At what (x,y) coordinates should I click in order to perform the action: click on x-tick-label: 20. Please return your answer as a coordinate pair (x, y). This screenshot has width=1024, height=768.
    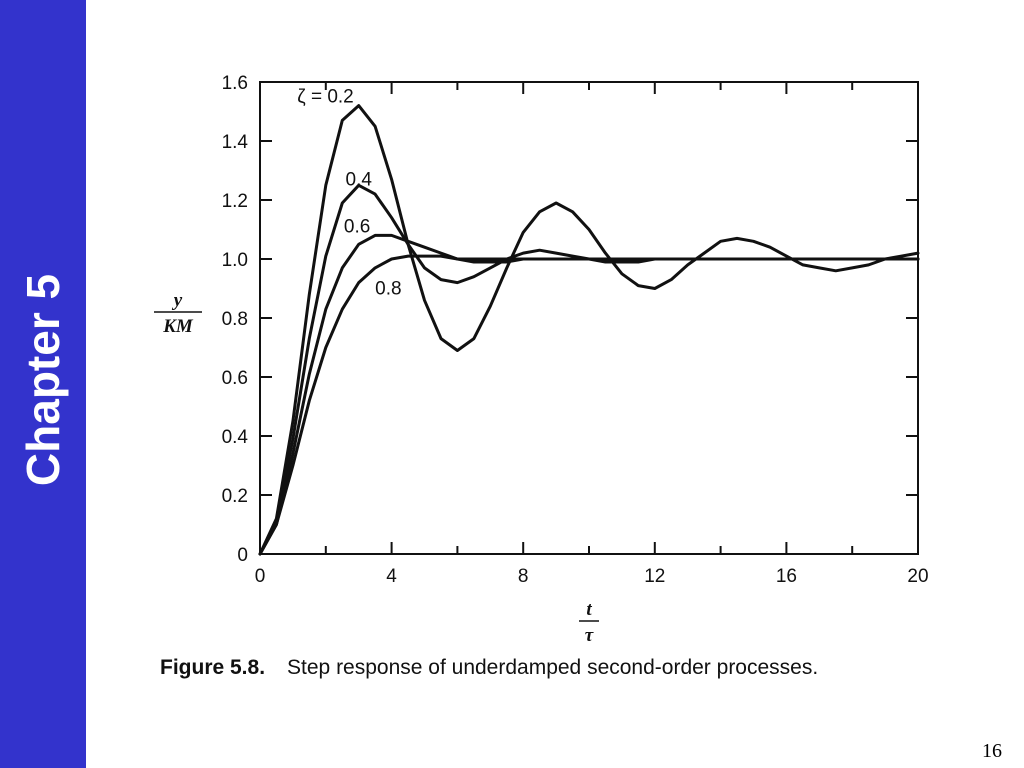
    Looking at the image, I should click on (917, 576).